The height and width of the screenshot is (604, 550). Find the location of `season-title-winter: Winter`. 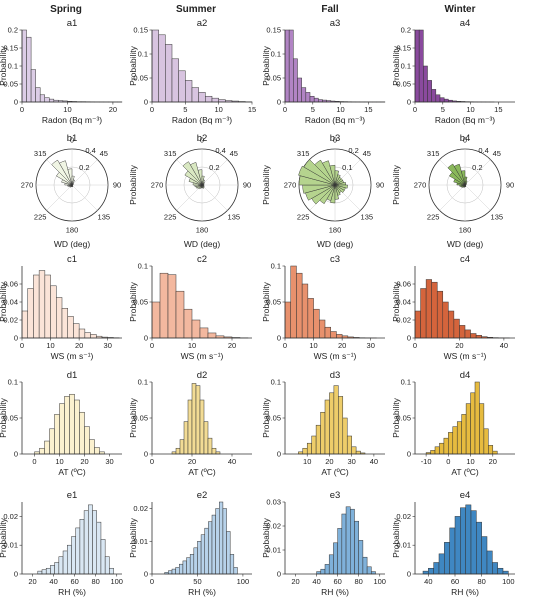

season-title-winter: Winter is located at coordinates (459, 9).